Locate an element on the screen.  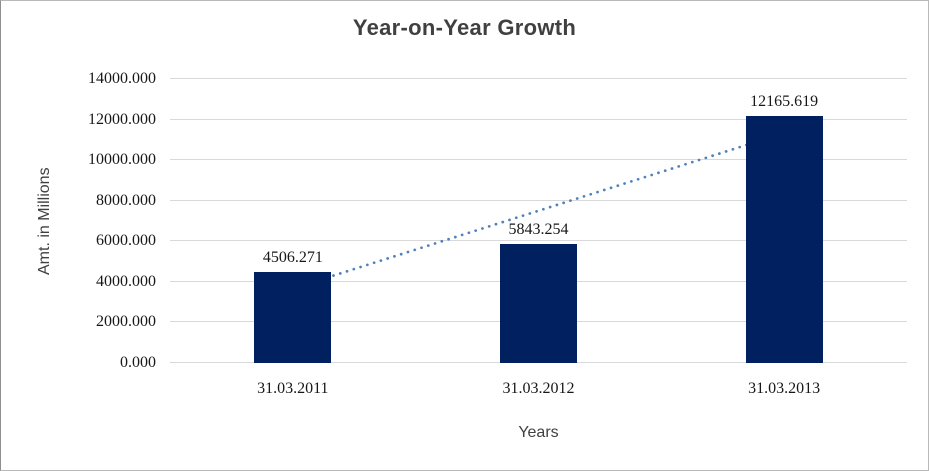
x-axis-ticks: 31.03.2011 31.03.2012 31.03.2013 is located at coordinates (538, 390).